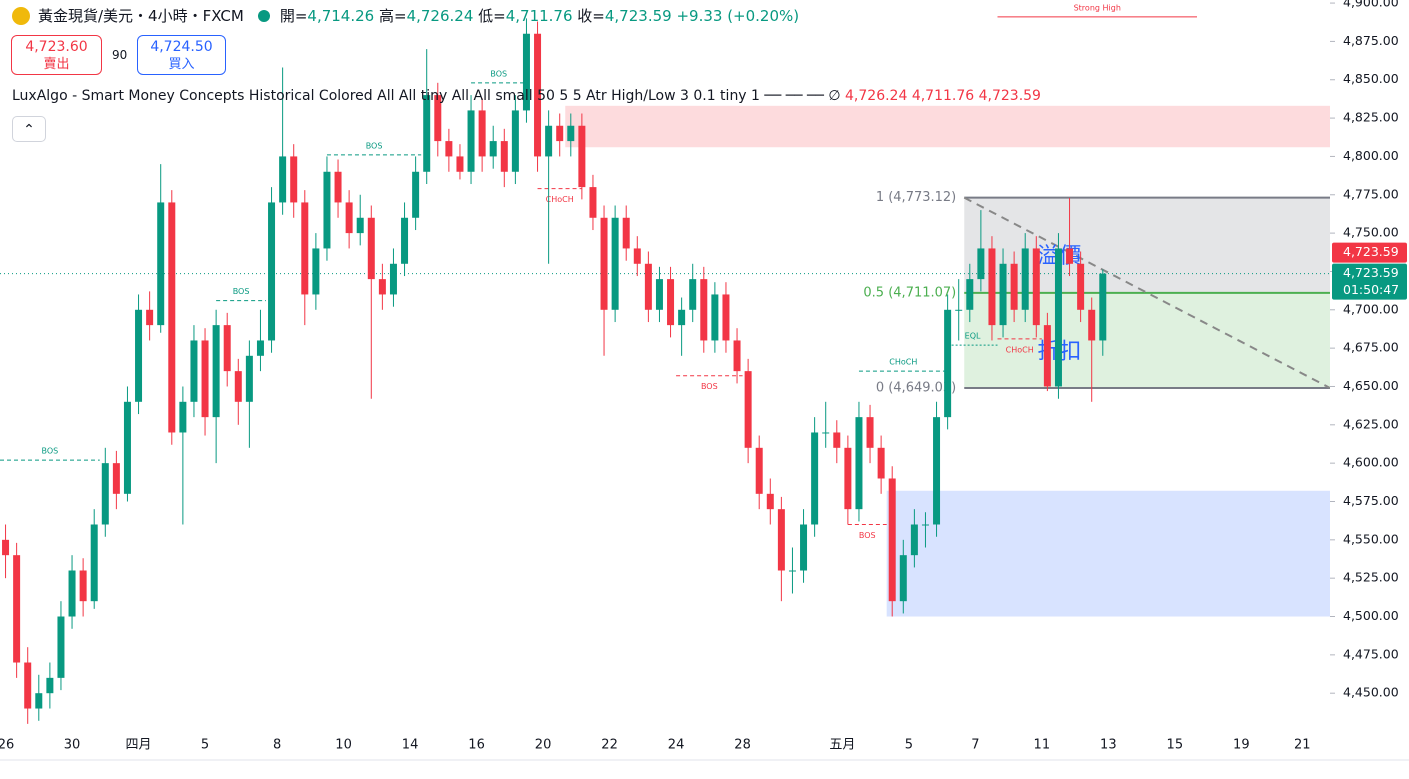 The width and height of the screenshot is (1409, 779). What do you see at coordinates (139, 745) in the screenshot?
I see `x-tick-label: 四月` at bounding box center [139, 745].